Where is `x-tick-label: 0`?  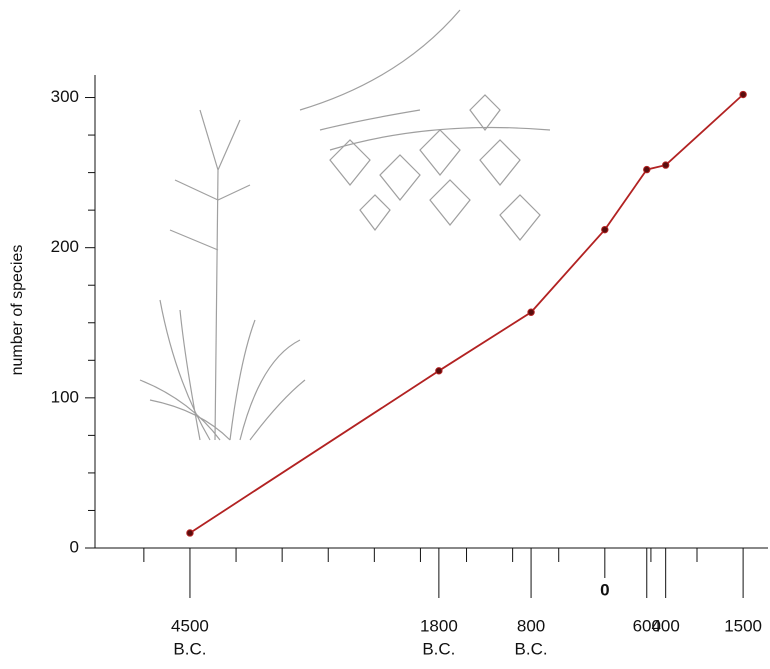 x-tick-label: 0 is located at coordinates (604, 589).